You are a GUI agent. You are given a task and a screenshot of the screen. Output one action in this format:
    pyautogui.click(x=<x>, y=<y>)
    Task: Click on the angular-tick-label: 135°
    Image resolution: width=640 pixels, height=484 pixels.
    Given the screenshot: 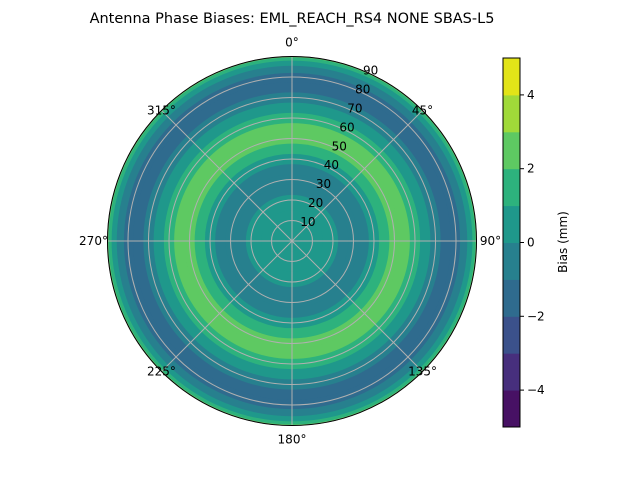 What is the action you would take?
    pyautogui.click(x=422, y=372)
    